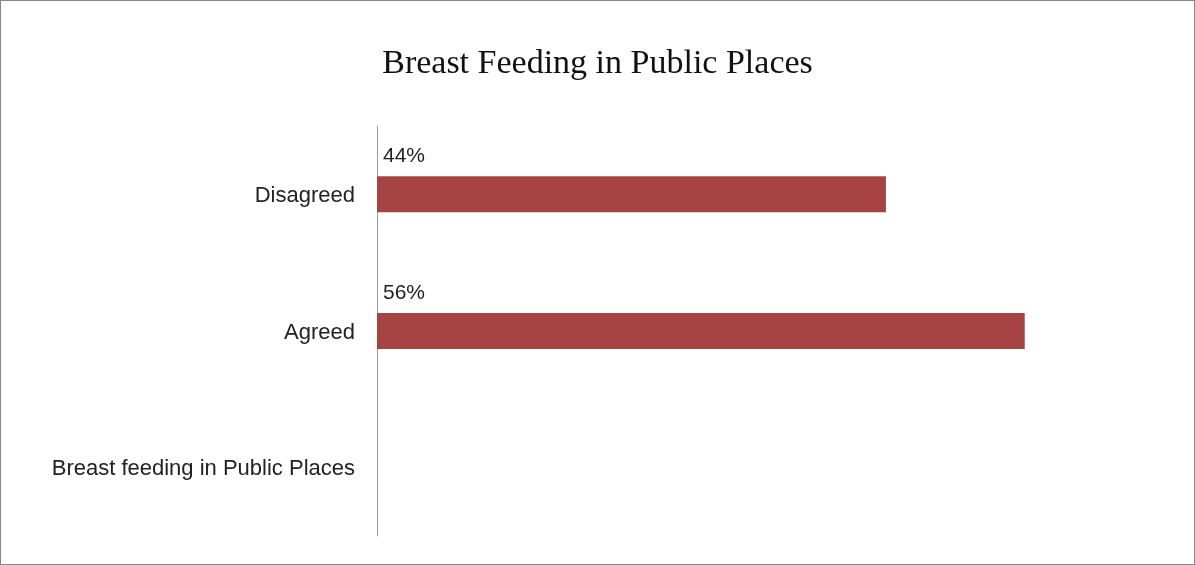 This screenshot has width=1195, height=565. I want to click on data-label: 44%, so click(404, 155).